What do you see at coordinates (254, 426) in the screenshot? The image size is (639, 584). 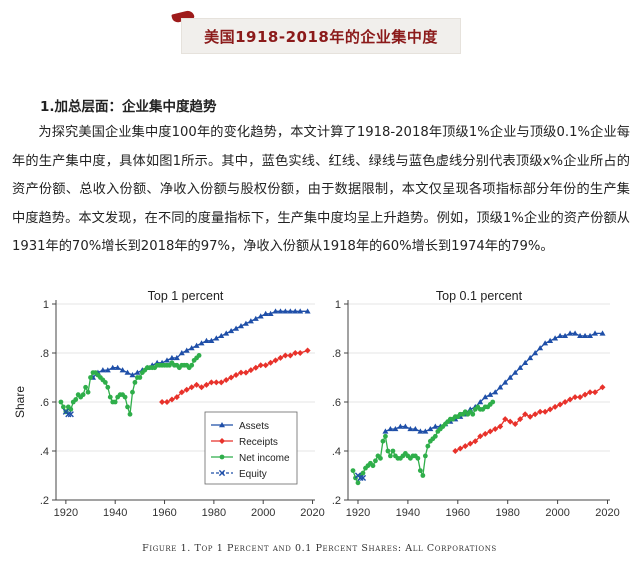 I see `legend-label-assets: Assets` at bounding box center [254, 426].